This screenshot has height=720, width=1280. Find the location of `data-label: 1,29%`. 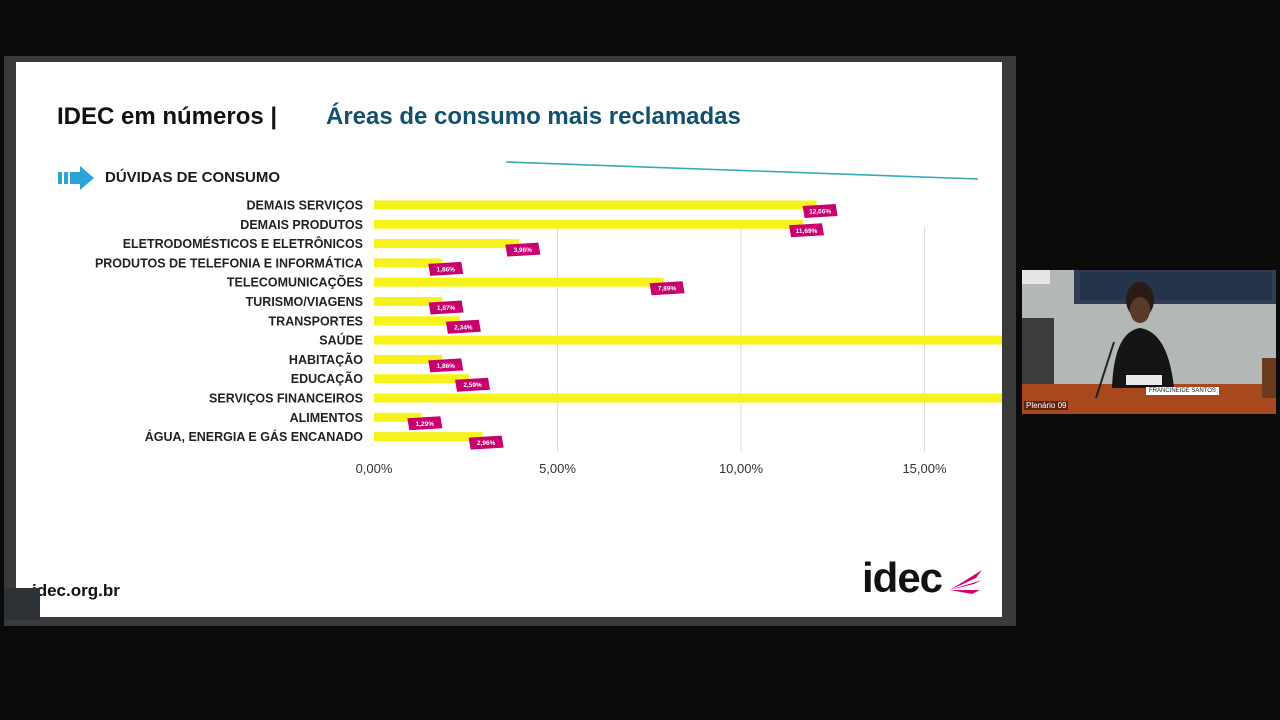

data-label: 1,29% is located at coordinates (425, 424).